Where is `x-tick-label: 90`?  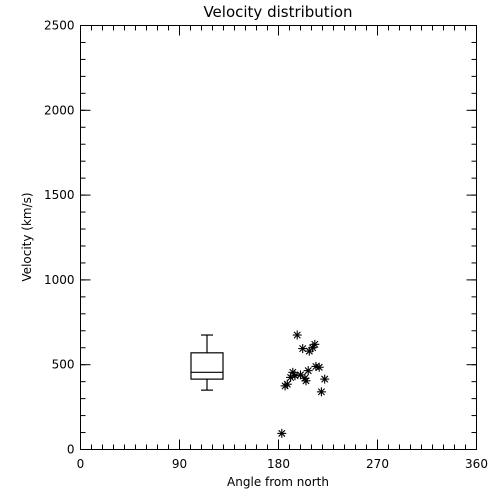 x-tick-label: 90 is located at coordinates (179, 464).